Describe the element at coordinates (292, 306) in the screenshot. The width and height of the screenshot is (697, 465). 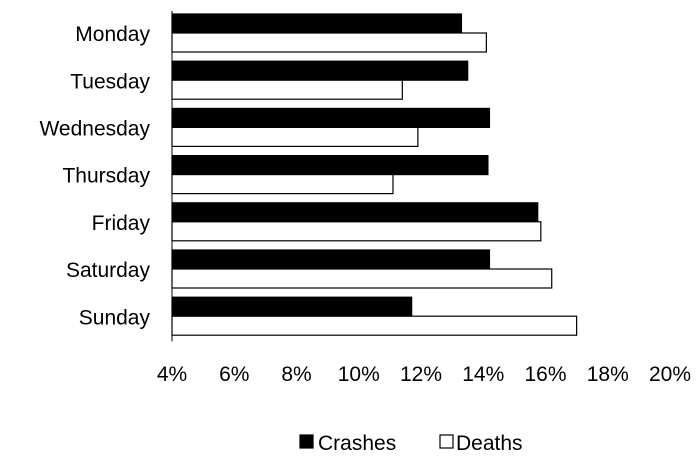
I see `bar-crashes-sunday` at that location.